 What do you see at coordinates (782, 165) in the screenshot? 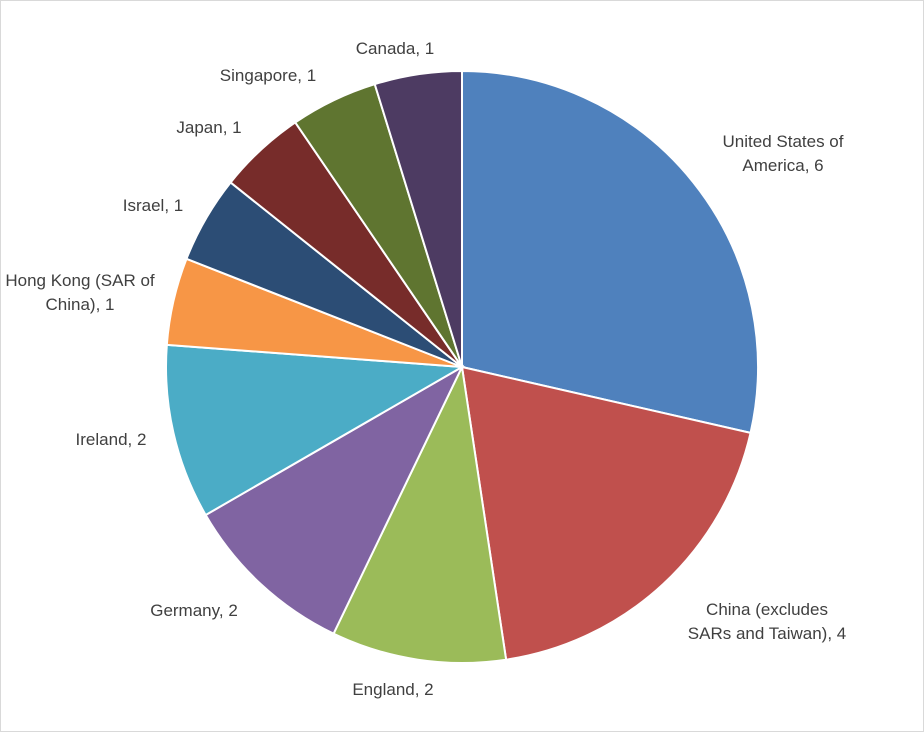
I see `data-label-line: America, 6` at bounding box center [782, 165].